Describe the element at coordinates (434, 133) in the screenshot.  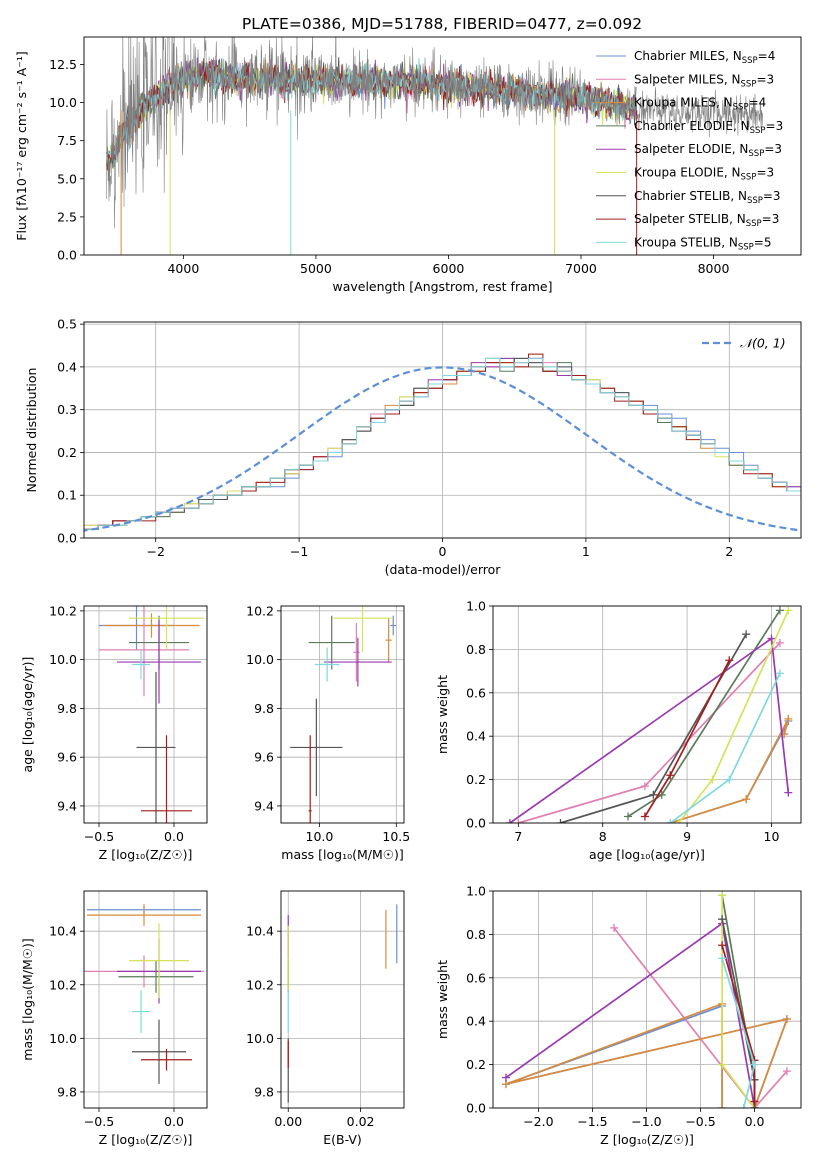
I see `spectrum-observed-line` at that location.